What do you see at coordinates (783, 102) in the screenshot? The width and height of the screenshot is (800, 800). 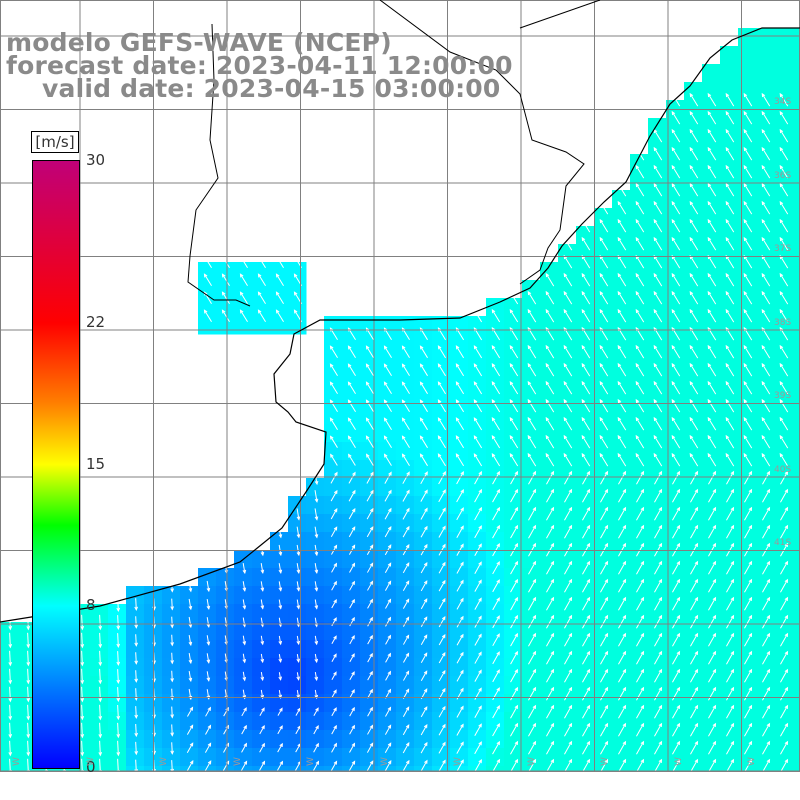 I see `latitude-label: 34S` at bounding box center [783, 102].